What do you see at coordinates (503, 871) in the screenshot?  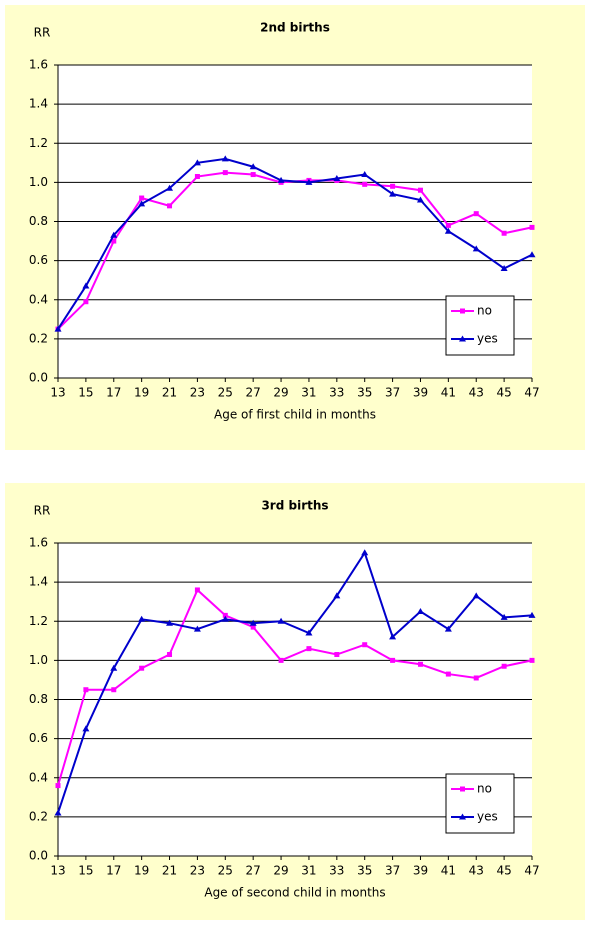 I see `x-tick-label: 45` at bounding box center [503, 871].